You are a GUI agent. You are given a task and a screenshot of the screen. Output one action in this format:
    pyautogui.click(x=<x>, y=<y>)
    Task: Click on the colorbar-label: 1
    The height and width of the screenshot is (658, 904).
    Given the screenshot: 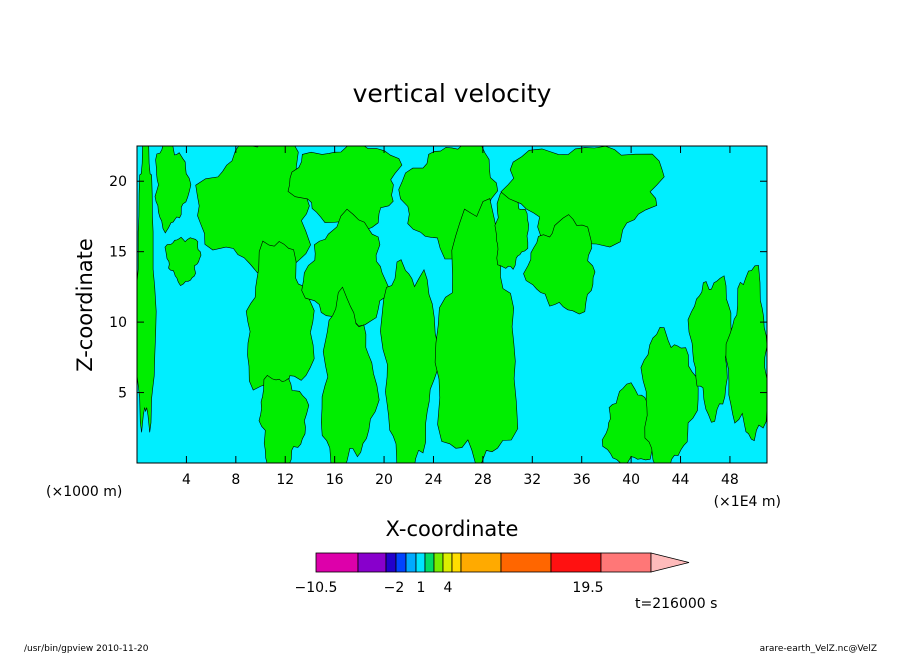 What is the action you would take?
    pyautogui.click(x=421, y=588)
    